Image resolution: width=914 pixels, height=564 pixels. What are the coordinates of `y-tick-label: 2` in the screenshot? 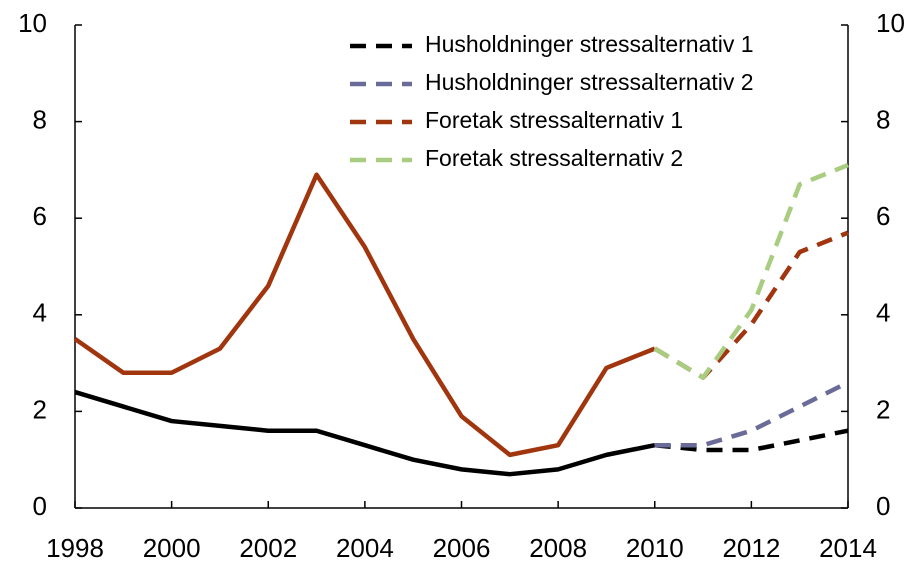 It's located at (40, 409).